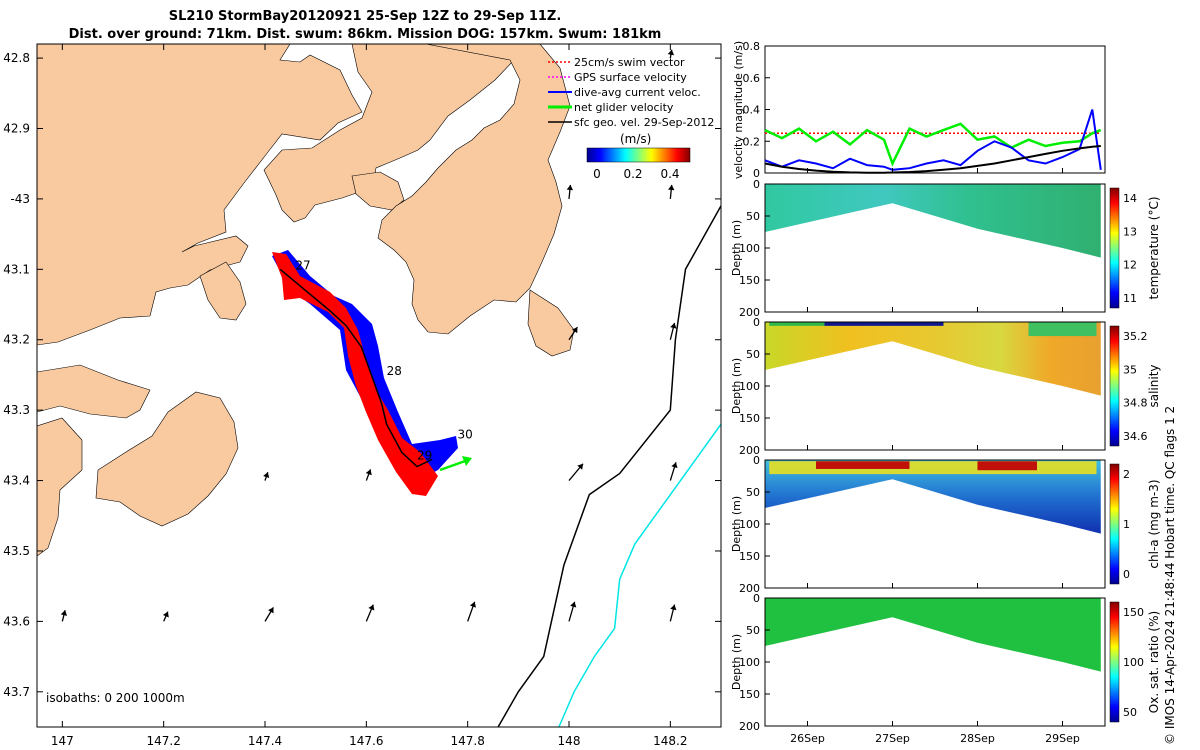  What do you see at coordinates (115, 698) in the screenshot?
I see `isobath-label: isobaths: 0 200 1000m` at bounding box center [115, 698].